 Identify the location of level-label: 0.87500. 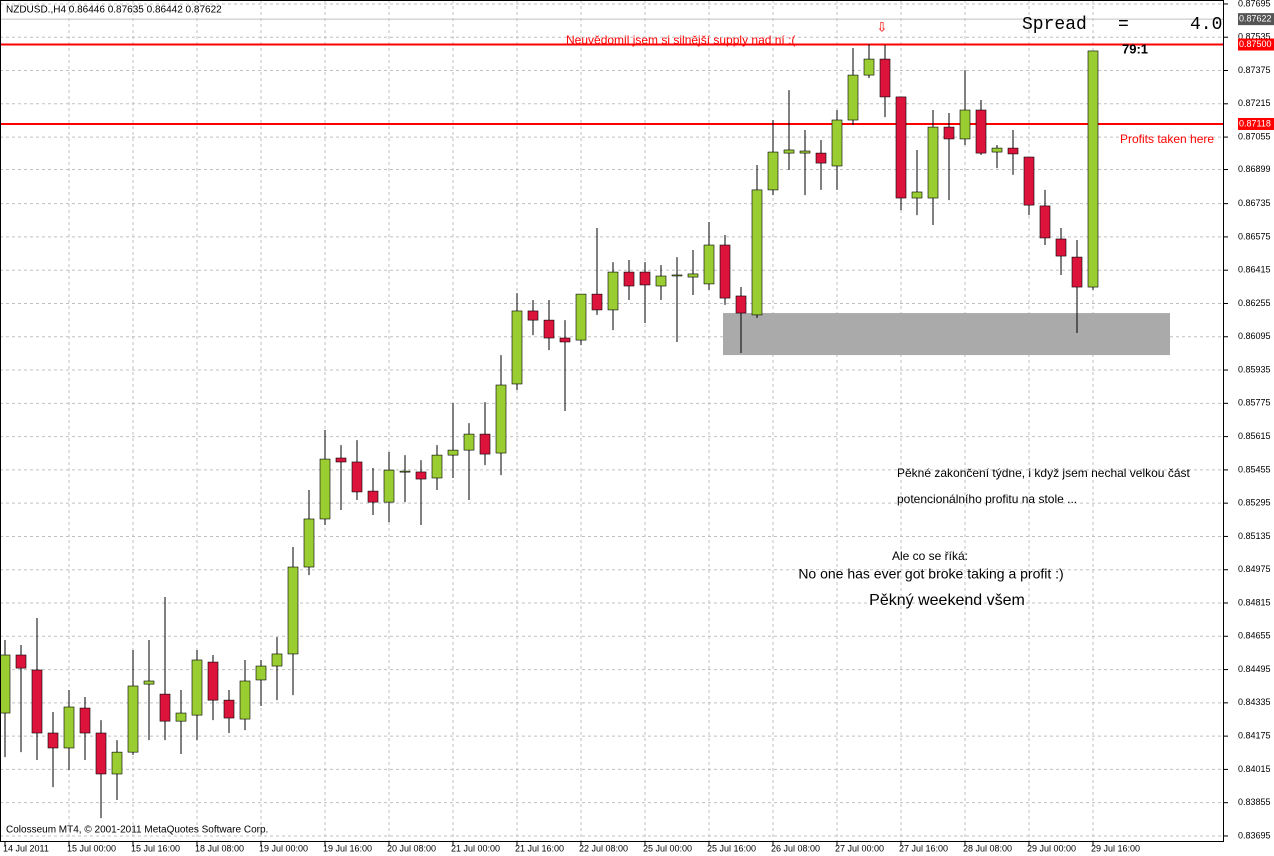
(1255, 44).